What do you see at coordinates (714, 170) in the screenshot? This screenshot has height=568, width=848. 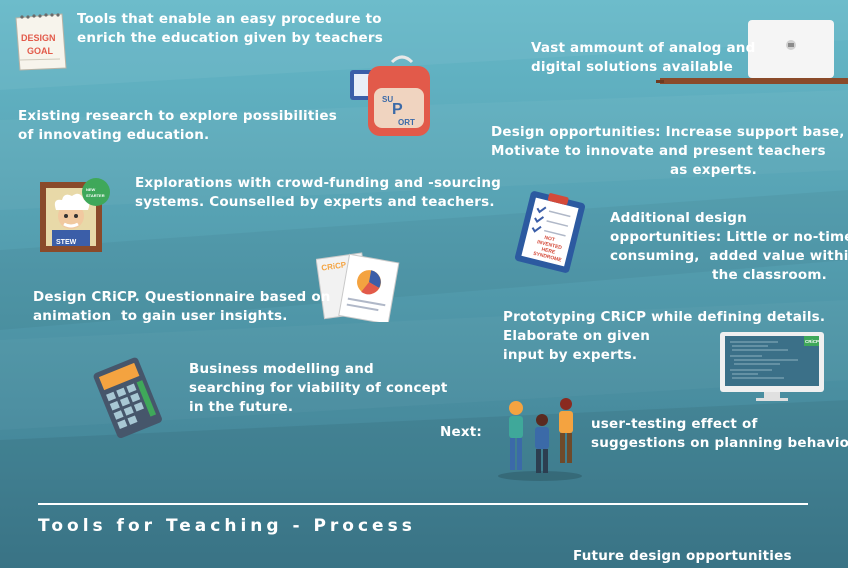 I see `text-design-opportunities-end: as experts.` at bounding box center [714, 170].